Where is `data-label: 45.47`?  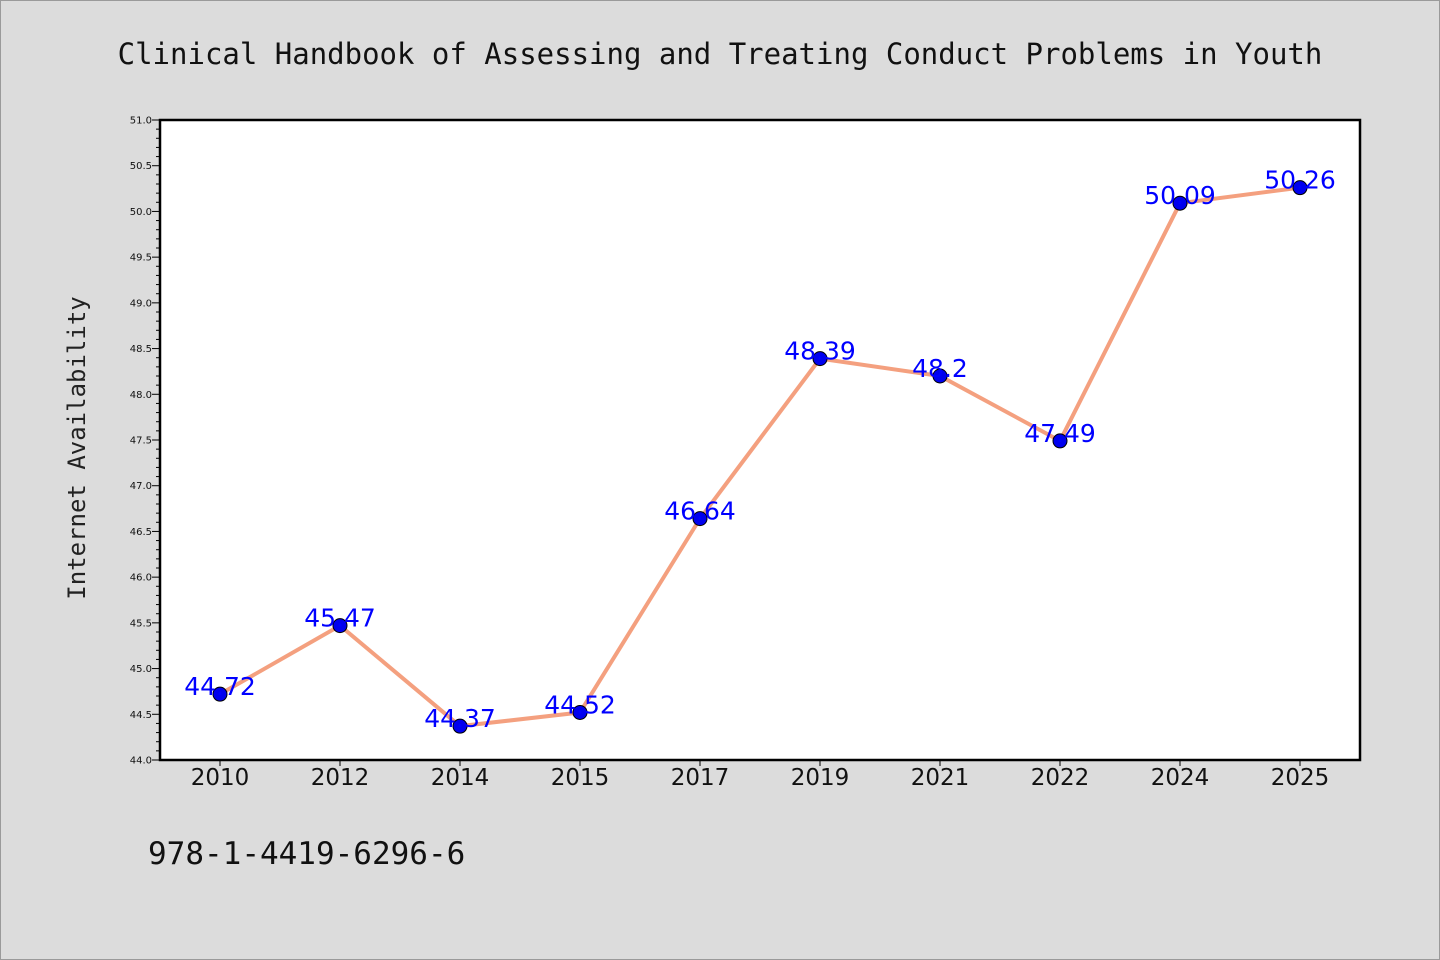 data-label: 45.47 is located at coordinates (340, 618).